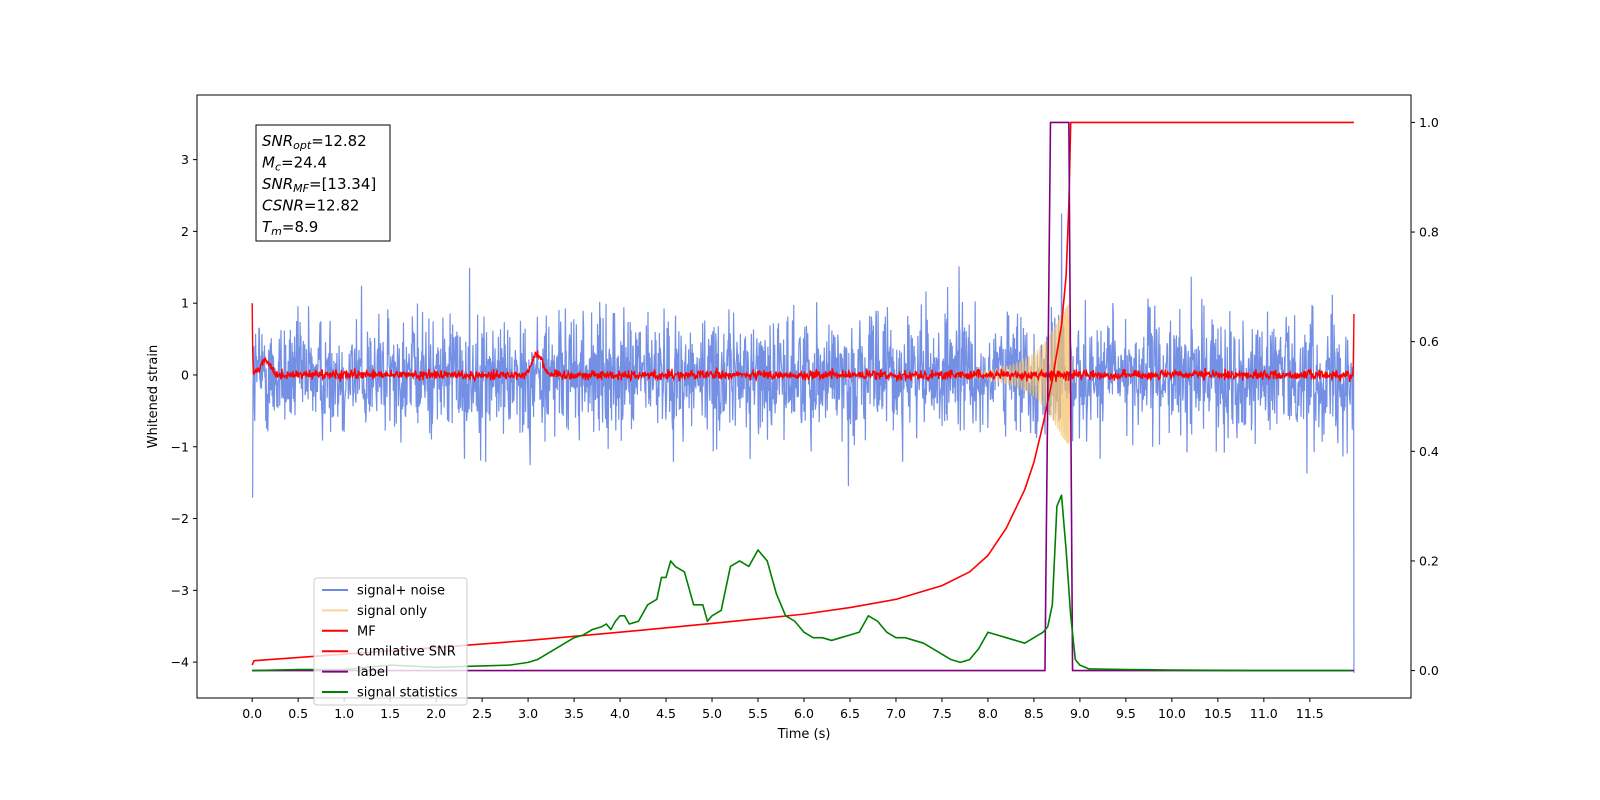  Describe the element at coordinates (252, 713) in the screenshot. I see `x-tick-label: 0.0` at that location.